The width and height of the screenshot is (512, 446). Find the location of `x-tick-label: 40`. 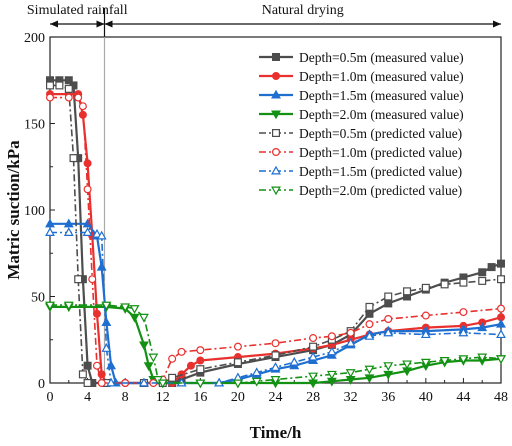

x-tick-label: 40 is located at coordinates (426, 397).